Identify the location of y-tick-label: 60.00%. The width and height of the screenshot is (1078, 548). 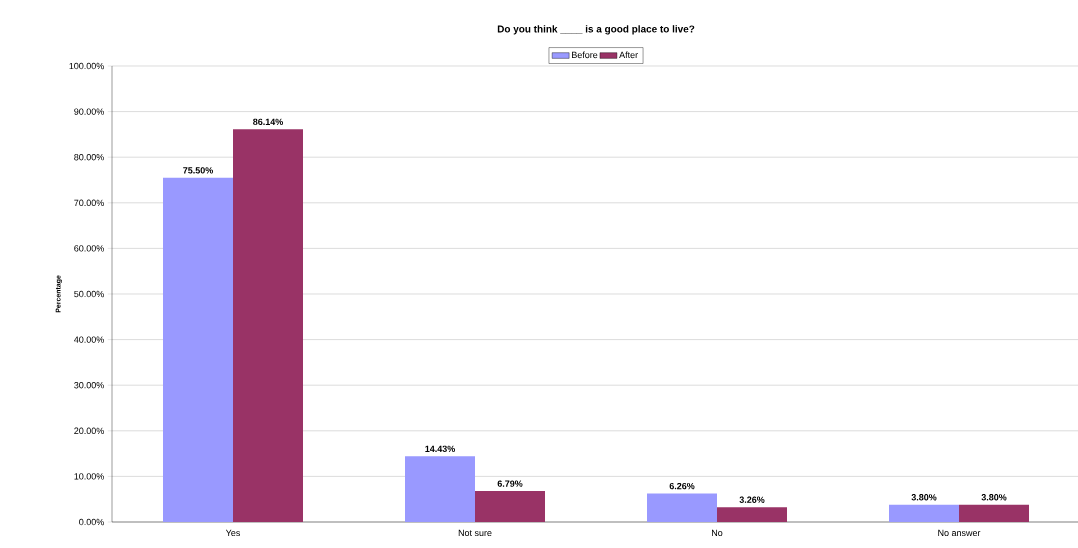
(89, 248).